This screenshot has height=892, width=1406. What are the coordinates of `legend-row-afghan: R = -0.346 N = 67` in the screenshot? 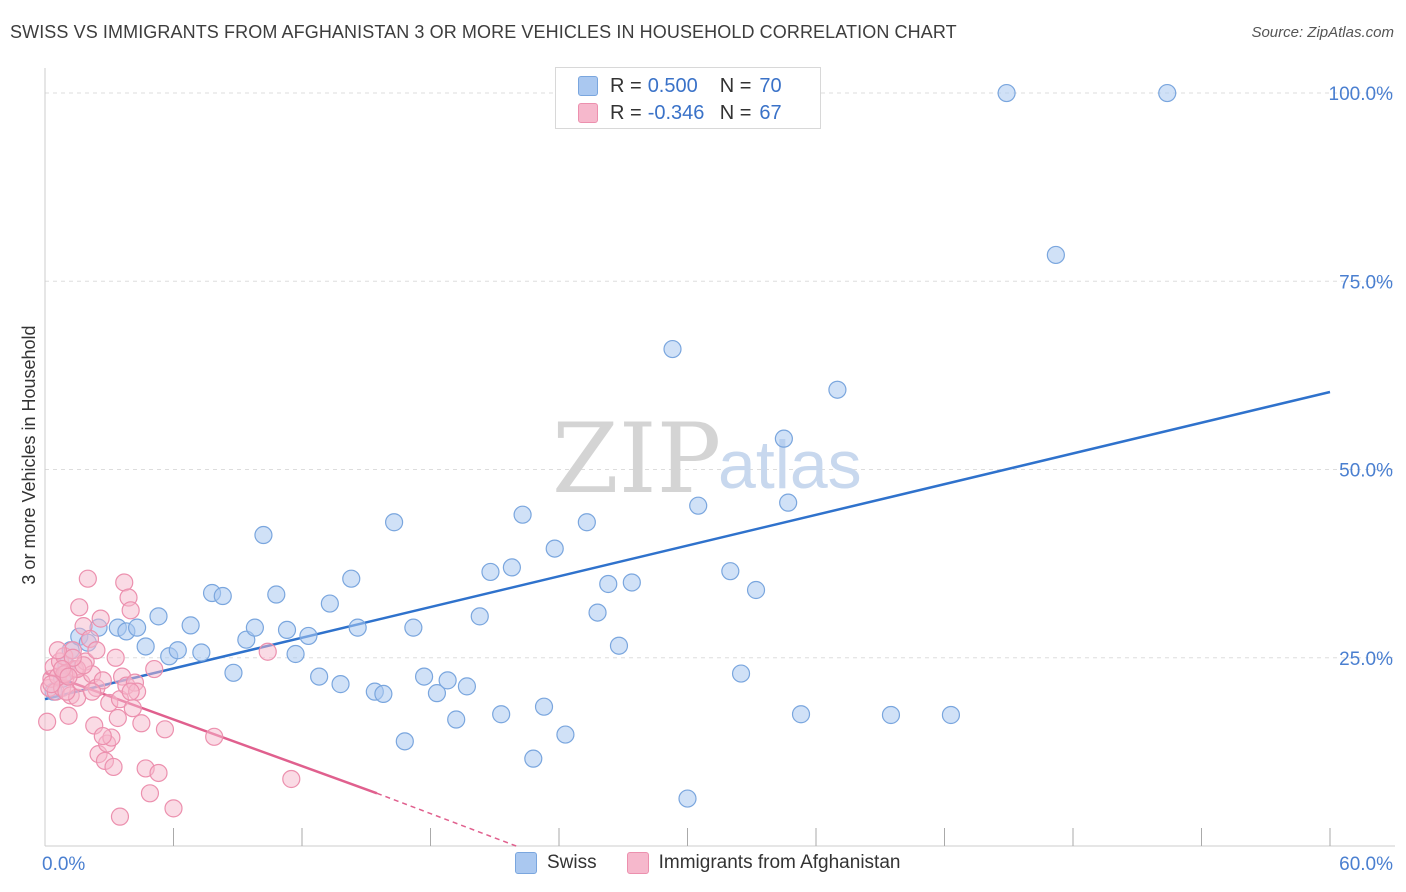 It's located at (680, 113).